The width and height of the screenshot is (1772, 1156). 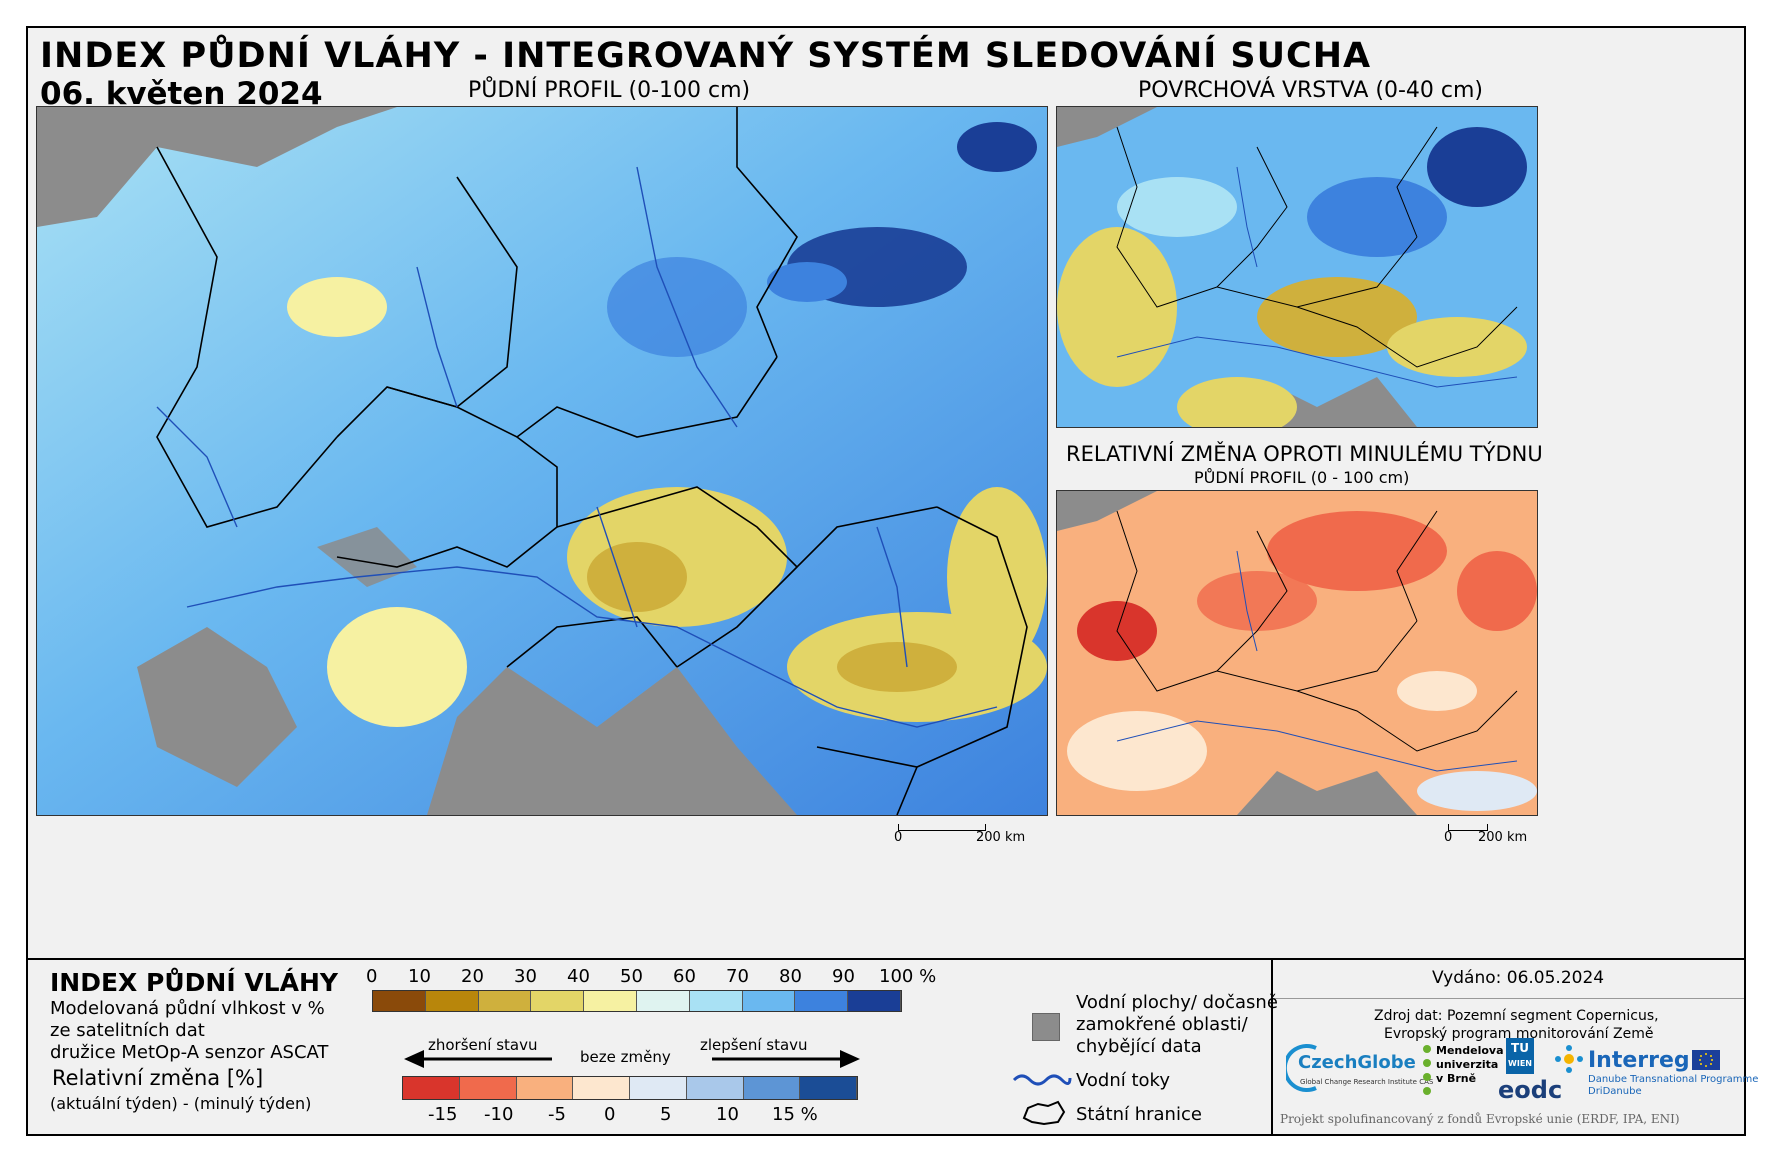 I want to click on change-map-subtitle: PŮDNÍ PROFIL (0 - 100 cm), so click(x=1302, y=477).